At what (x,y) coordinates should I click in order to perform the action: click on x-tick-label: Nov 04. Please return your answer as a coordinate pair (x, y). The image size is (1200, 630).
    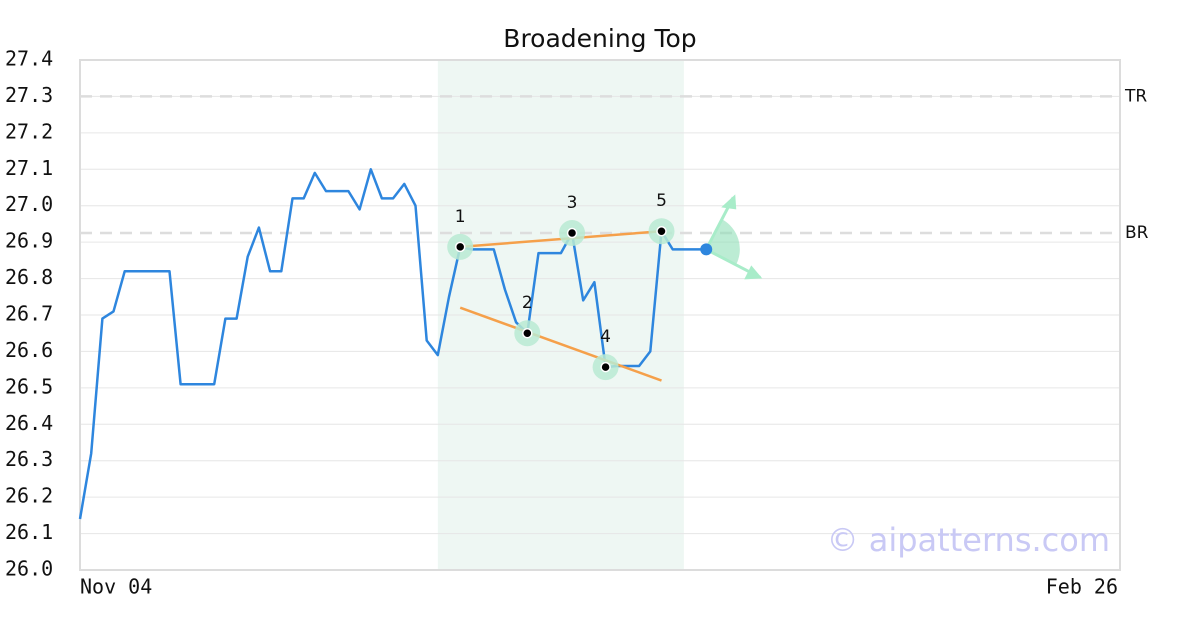
    Looking at the image, I should click on (116, 587).